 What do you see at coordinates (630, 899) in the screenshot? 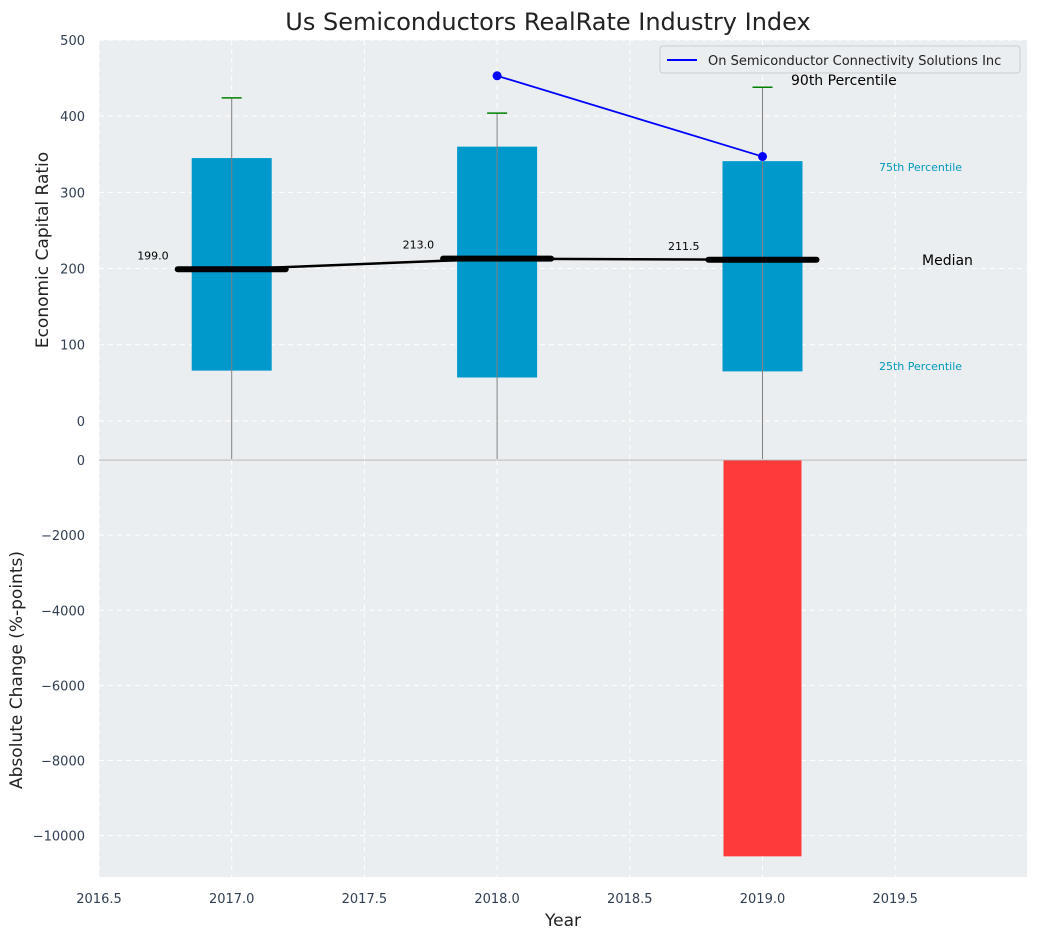
I see `x-tick-label: 2018.5` at bounding box center [630, 899].